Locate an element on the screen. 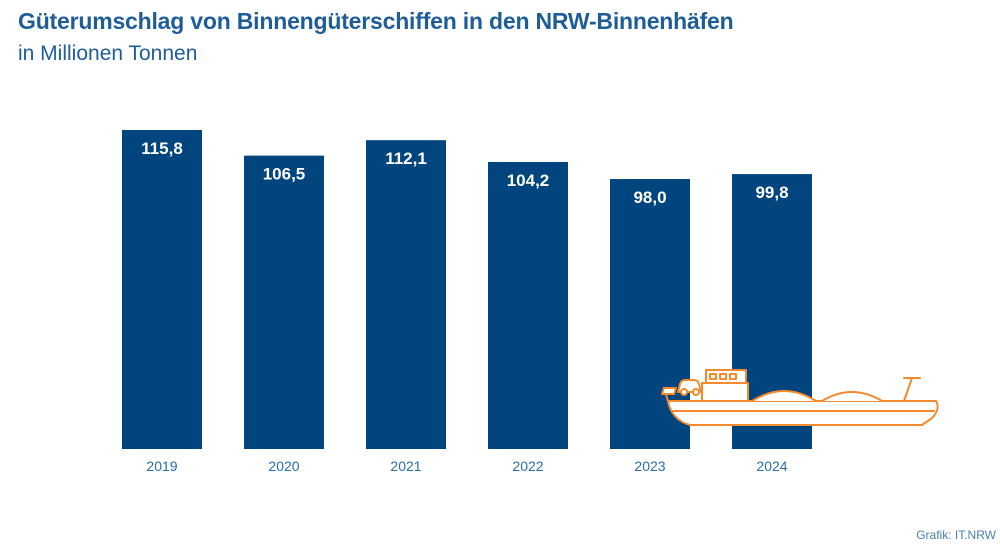  x-tick-label-2019: 2019 is located at coordinates (161, 466).